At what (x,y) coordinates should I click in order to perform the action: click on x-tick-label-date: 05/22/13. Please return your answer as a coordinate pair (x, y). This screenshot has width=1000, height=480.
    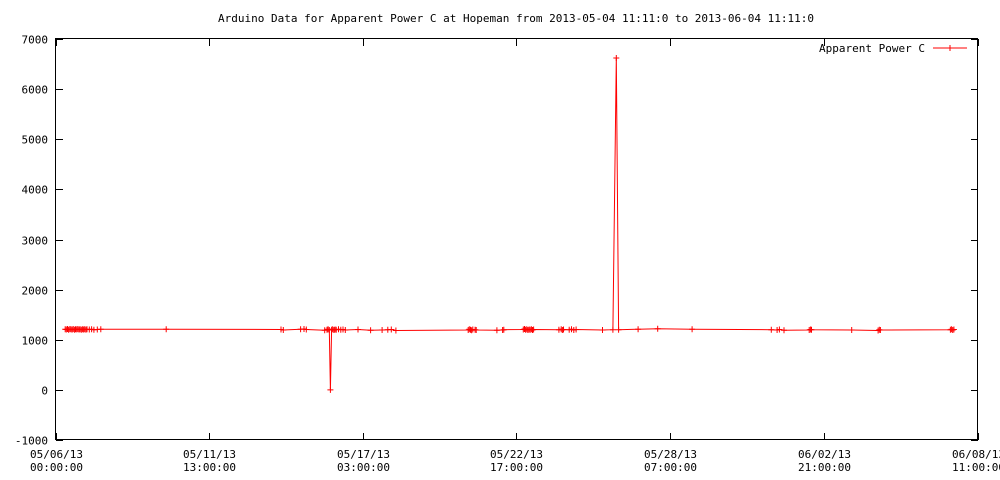
    Looking at the image, I should click on (516, 454).